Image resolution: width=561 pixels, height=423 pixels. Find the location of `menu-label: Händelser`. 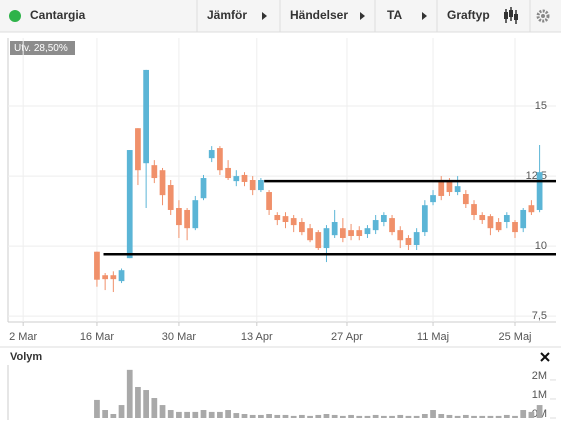

menu-label: Händelser is located at coordinates (319, 15).